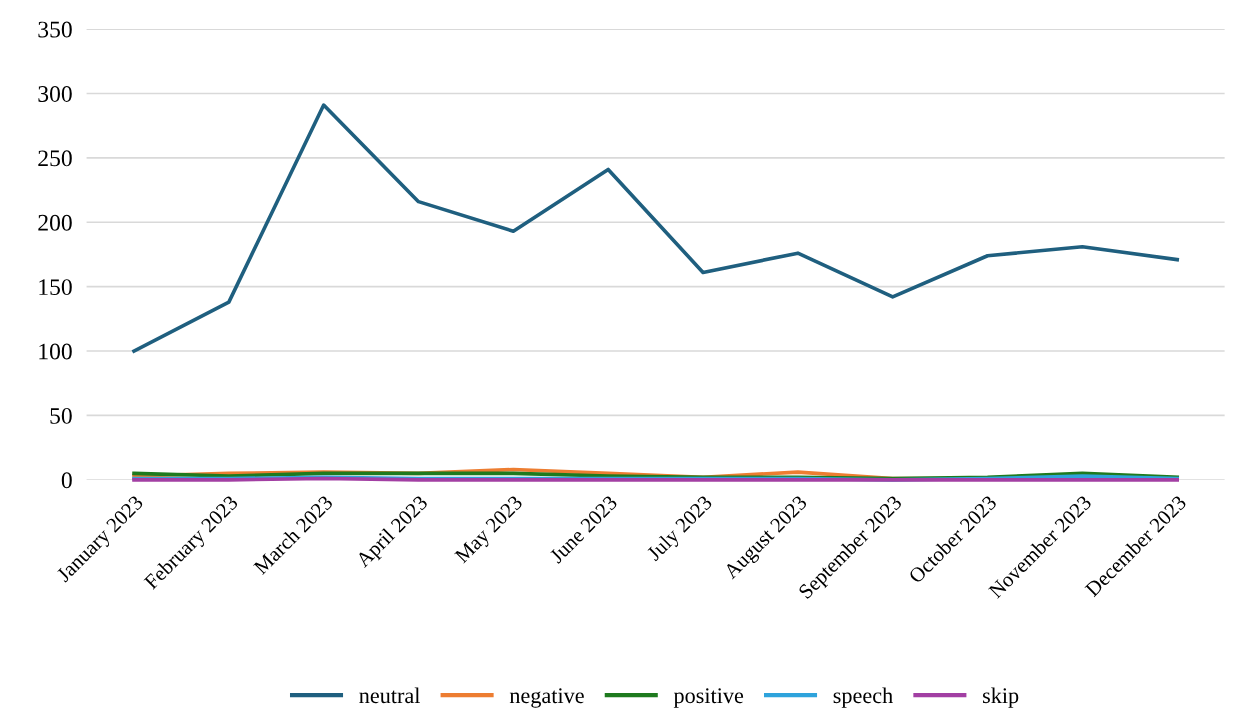 The width and height of the screenshot is (1237, 727). What do you see at coordinates (863, 697) in the screenshot?
I see `legend-label: speech` at bounding box center [863, 697].